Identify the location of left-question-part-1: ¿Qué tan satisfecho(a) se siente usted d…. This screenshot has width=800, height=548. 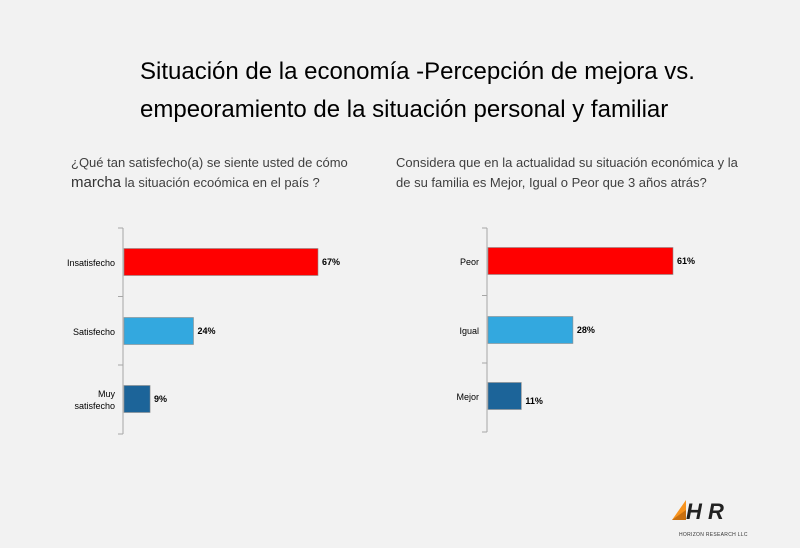
(209, 162).